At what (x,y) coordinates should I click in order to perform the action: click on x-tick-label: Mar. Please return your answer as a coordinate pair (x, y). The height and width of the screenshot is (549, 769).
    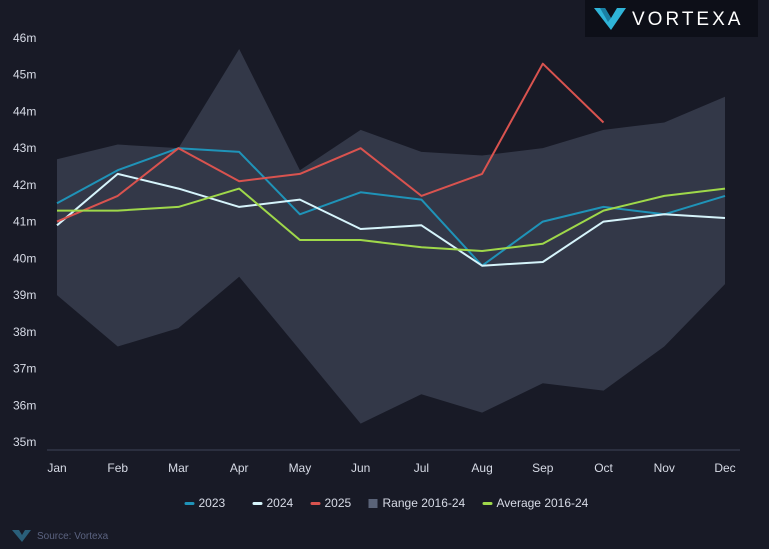
    Looking at the image, I should click on (178, 468).